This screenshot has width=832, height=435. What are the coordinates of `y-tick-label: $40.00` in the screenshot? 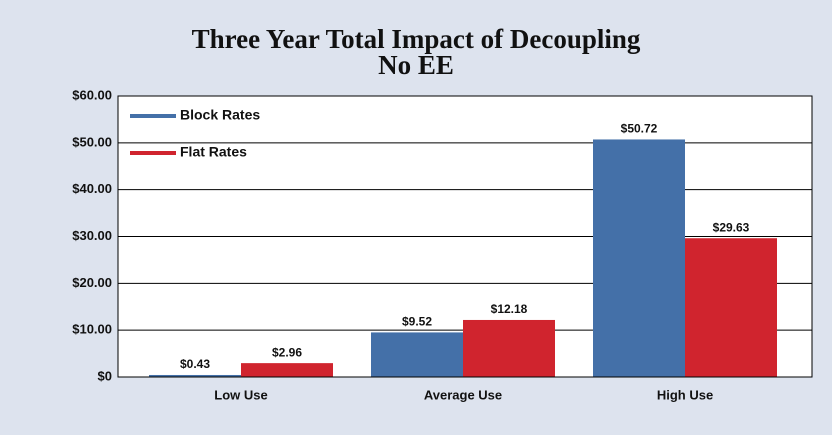 It's located at (92, 188).